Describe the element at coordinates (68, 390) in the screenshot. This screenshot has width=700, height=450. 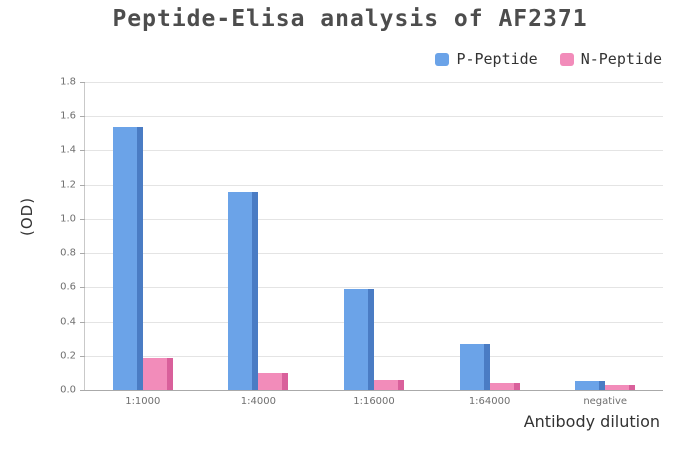
I see `y-tick-label: 0.0` at that location.